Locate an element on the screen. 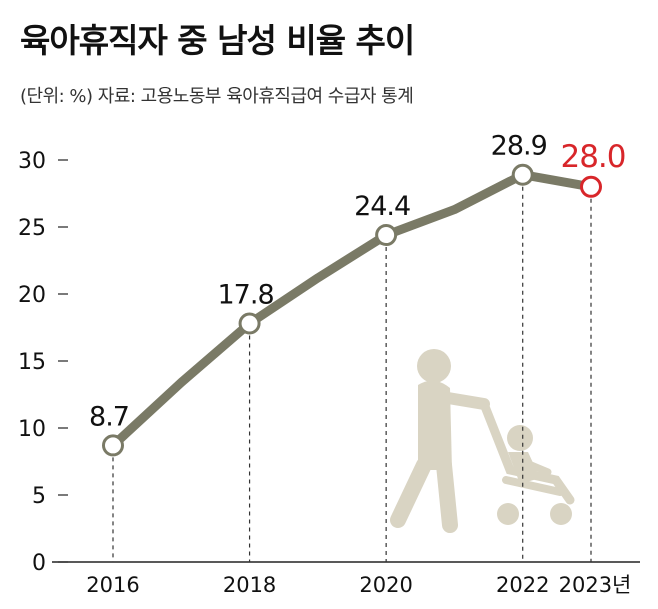 The width and height of the screenshot is (658, 609). y-tick-label: 25 is located at coordinates (32, 228).